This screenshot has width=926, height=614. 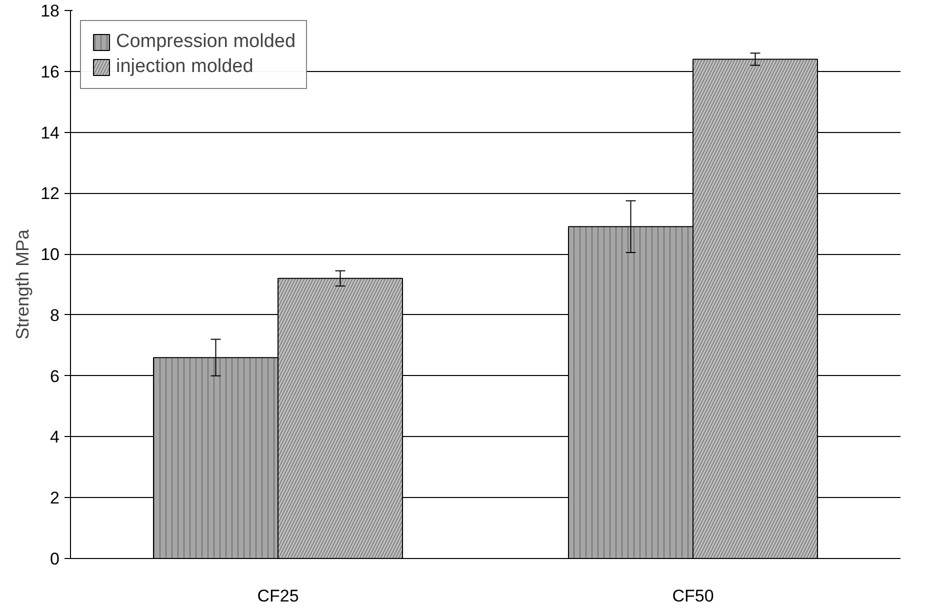 What do you see at coordinates (50, 72) in the screenshot?
I see `y-tick-label: 16` at bounding box center [50, 72].